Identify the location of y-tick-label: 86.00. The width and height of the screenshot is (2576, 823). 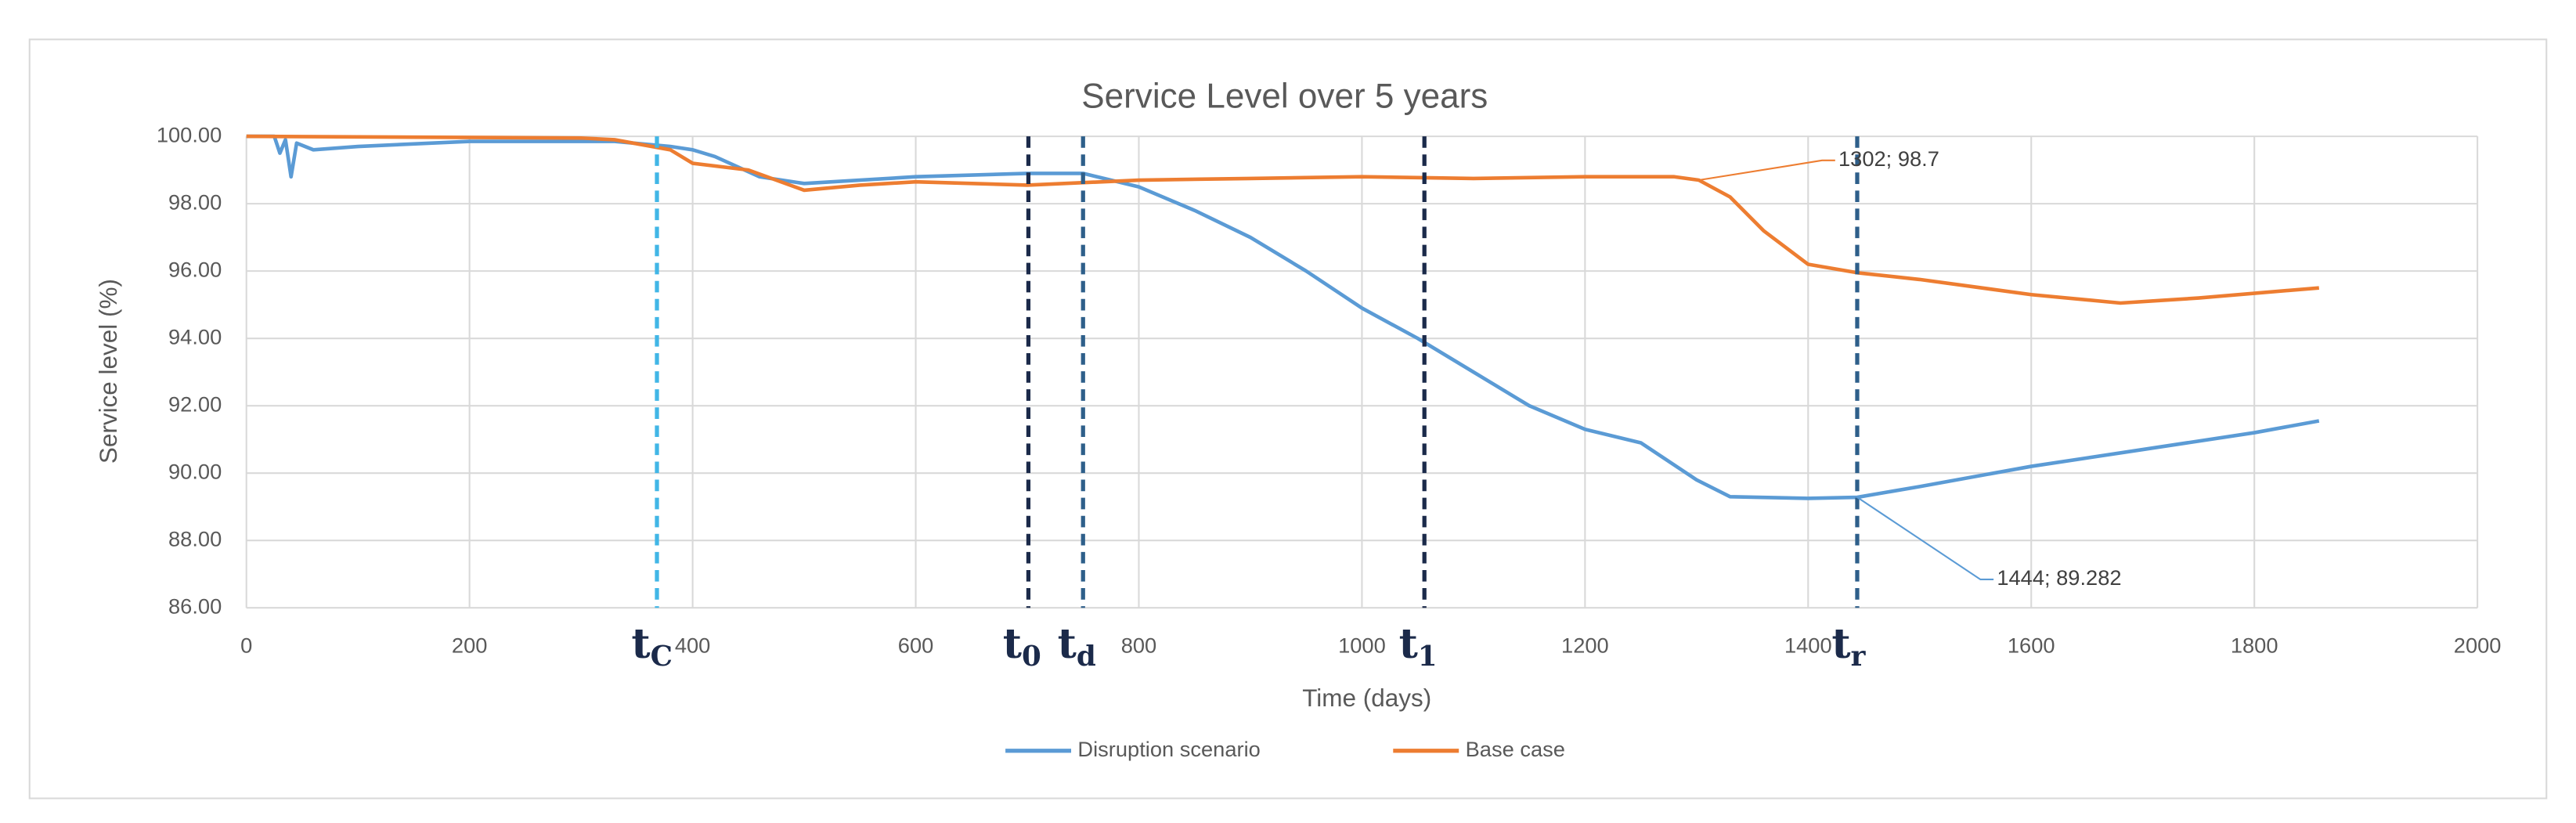
(195, 606).